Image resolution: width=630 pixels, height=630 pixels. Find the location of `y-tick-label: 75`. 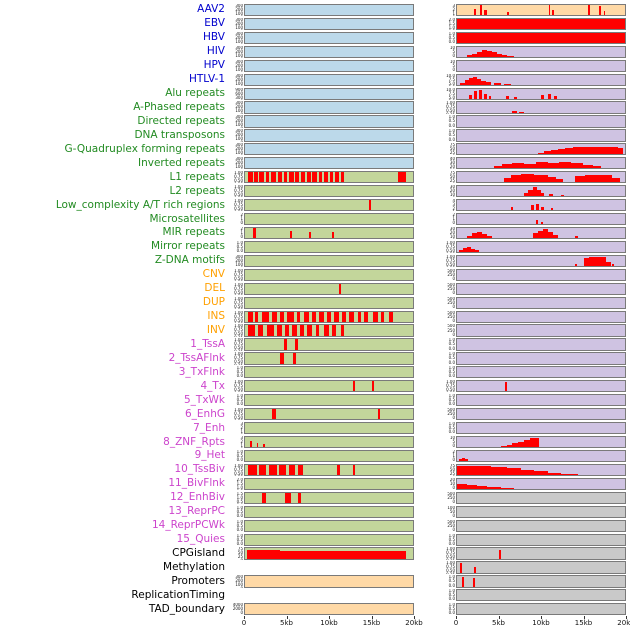

y-tick-label: 75 is located at coordinates (452, 145).